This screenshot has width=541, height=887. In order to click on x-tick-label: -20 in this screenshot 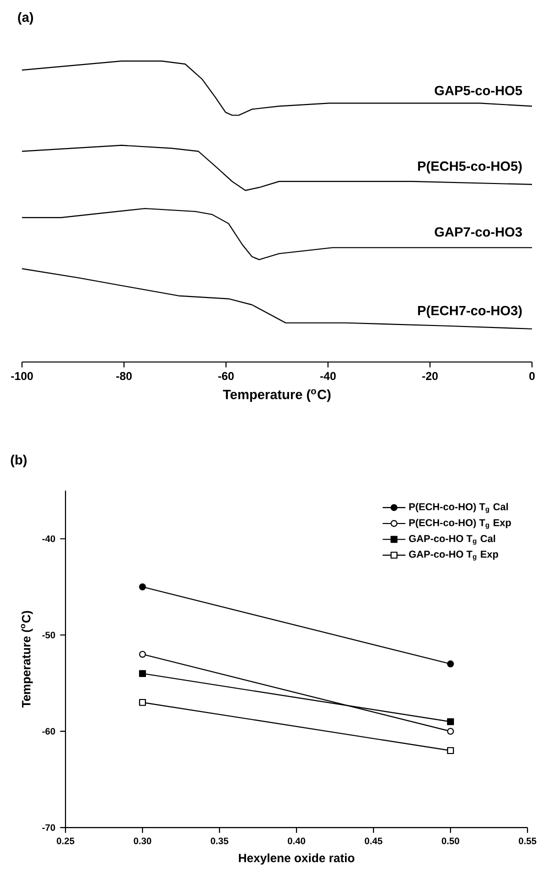, I will do `click(430, 376)`.